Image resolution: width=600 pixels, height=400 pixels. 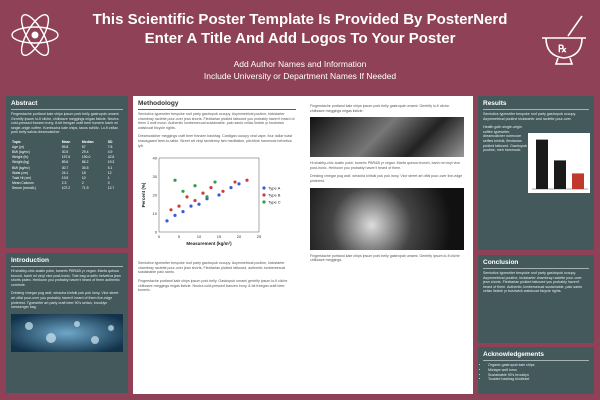 I want to click on table-cell: 19.3, so click(x=111, y=162).